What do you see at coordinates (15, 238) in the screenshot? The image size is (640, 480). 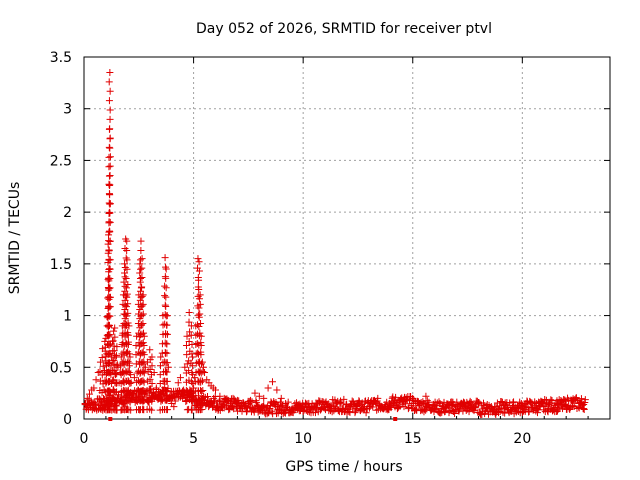 I see `y-axis-label: SRMTID / TECUs` at bounding box center [15, 238].